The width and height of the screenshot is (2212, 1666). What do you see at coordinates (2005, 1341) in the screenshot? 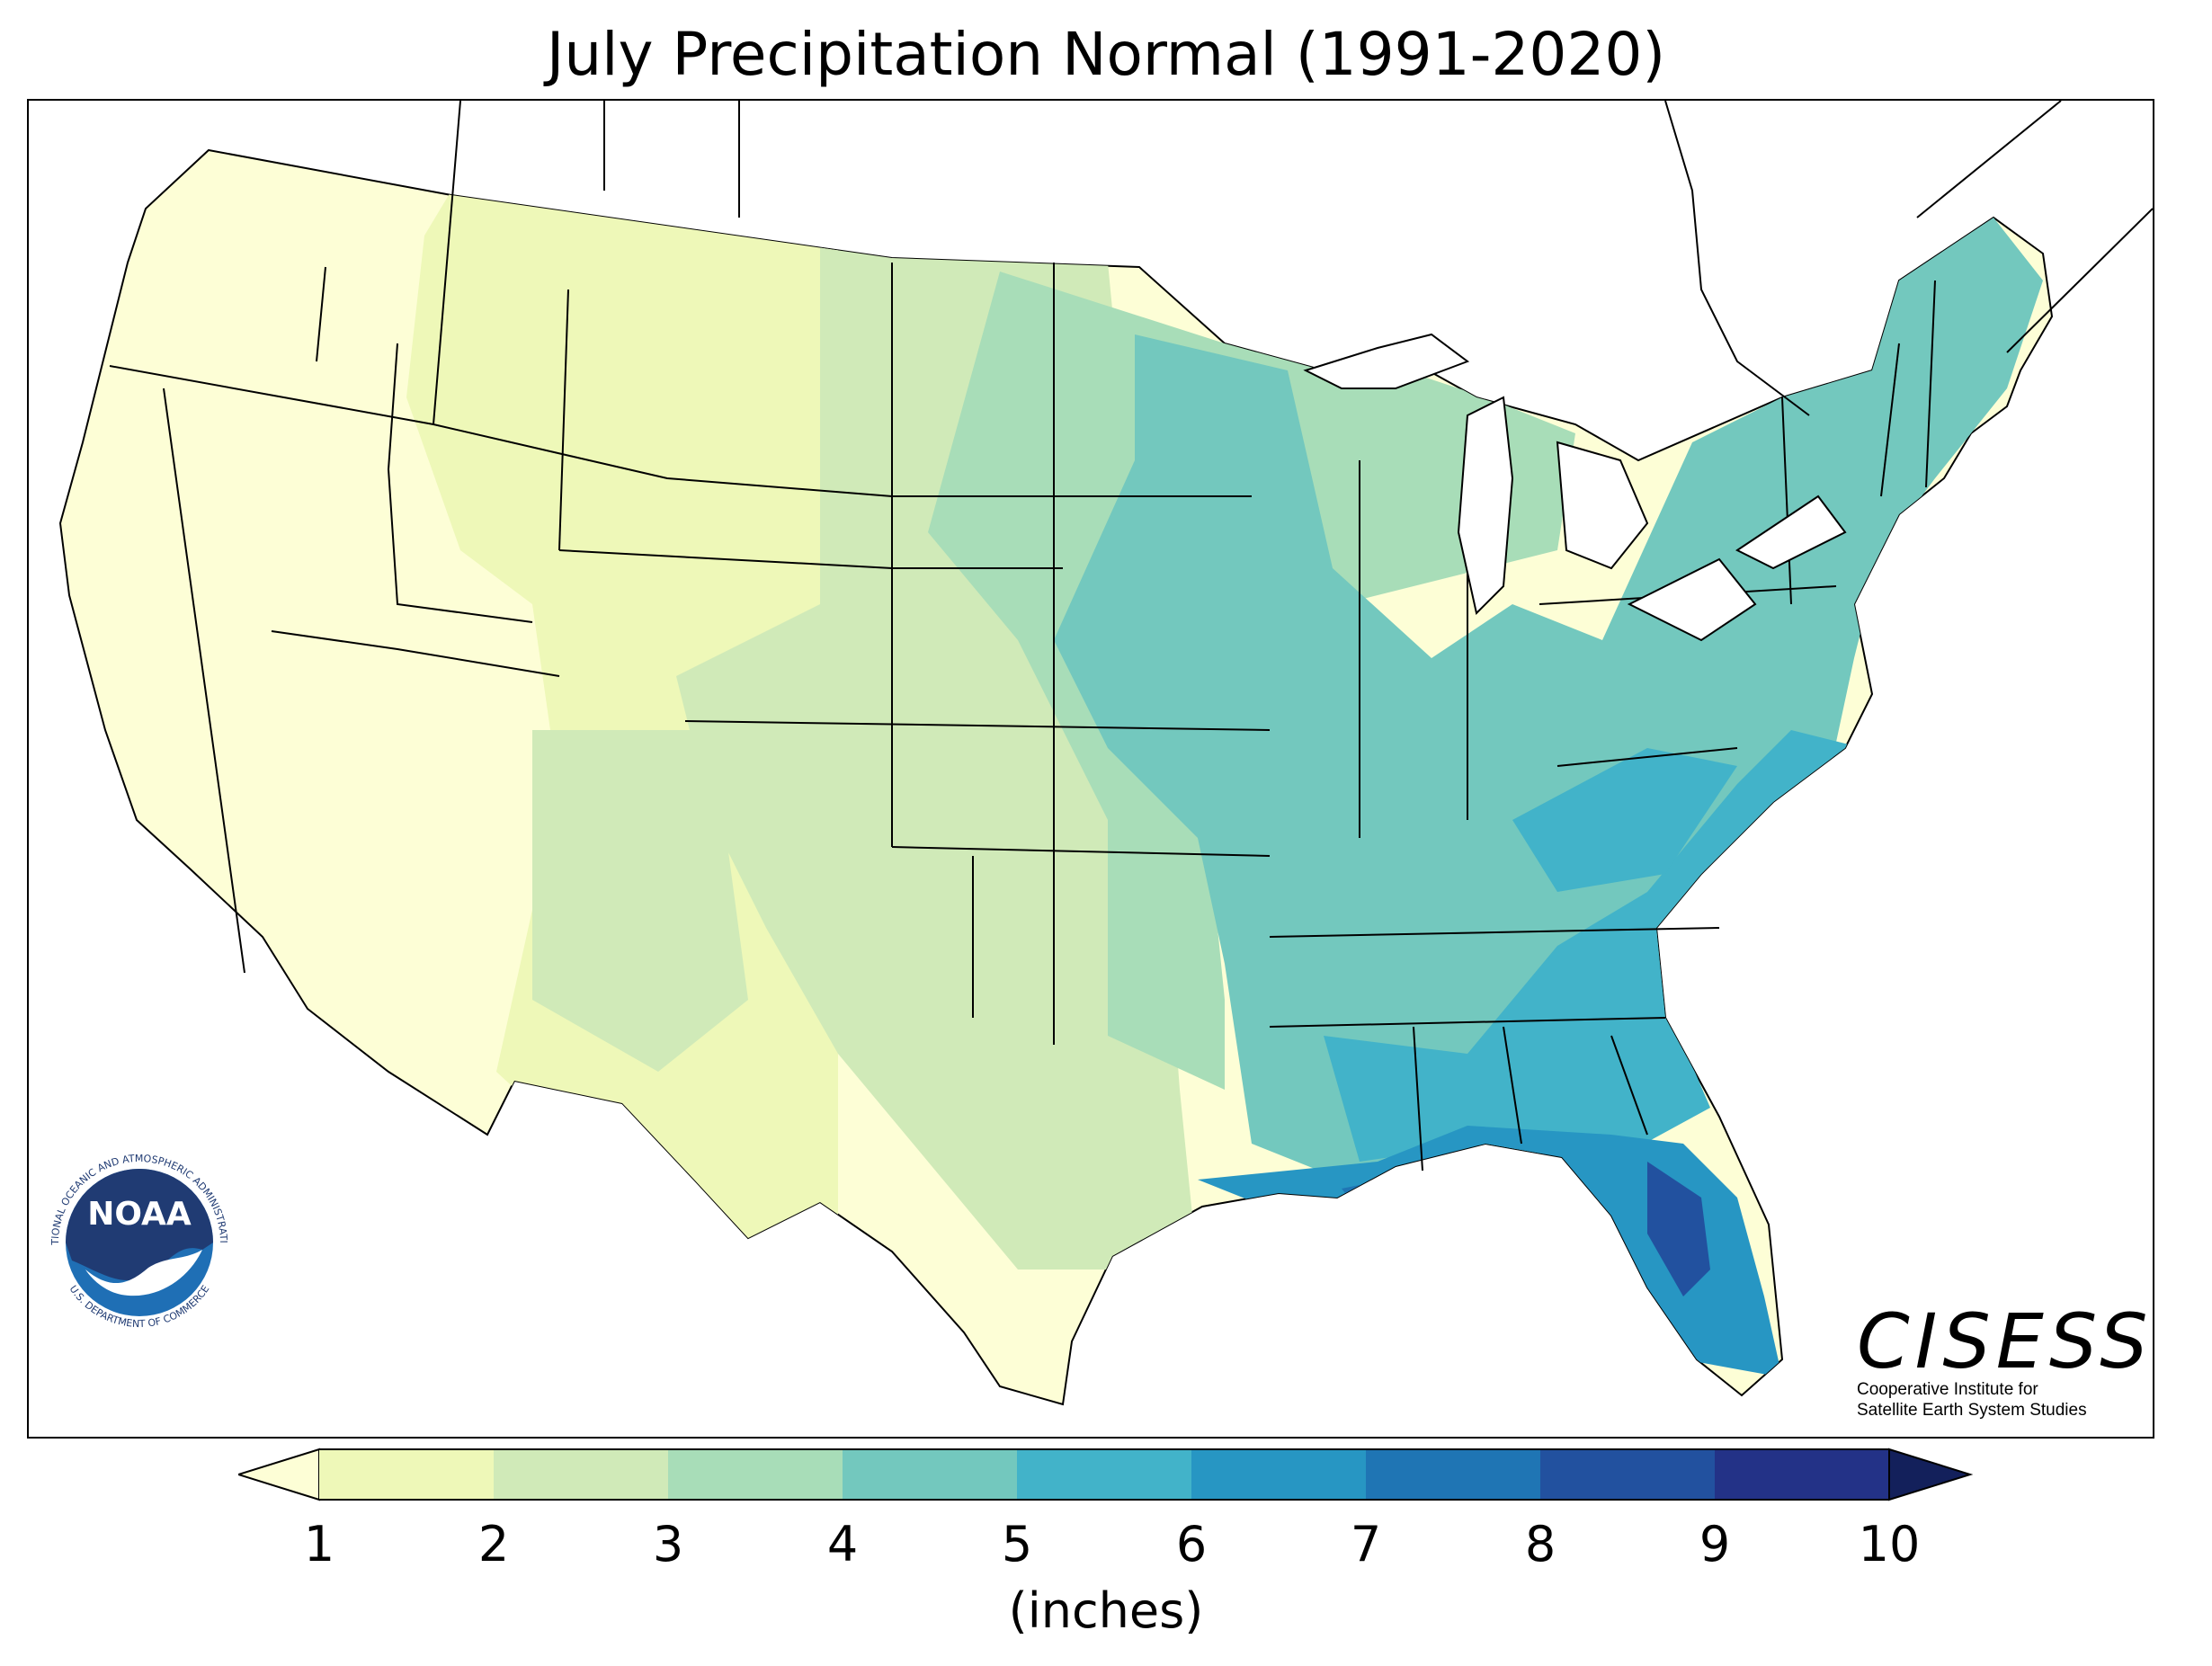
I see `cisess-wordmark: CISESS` at bounding box center [2005, 1341].